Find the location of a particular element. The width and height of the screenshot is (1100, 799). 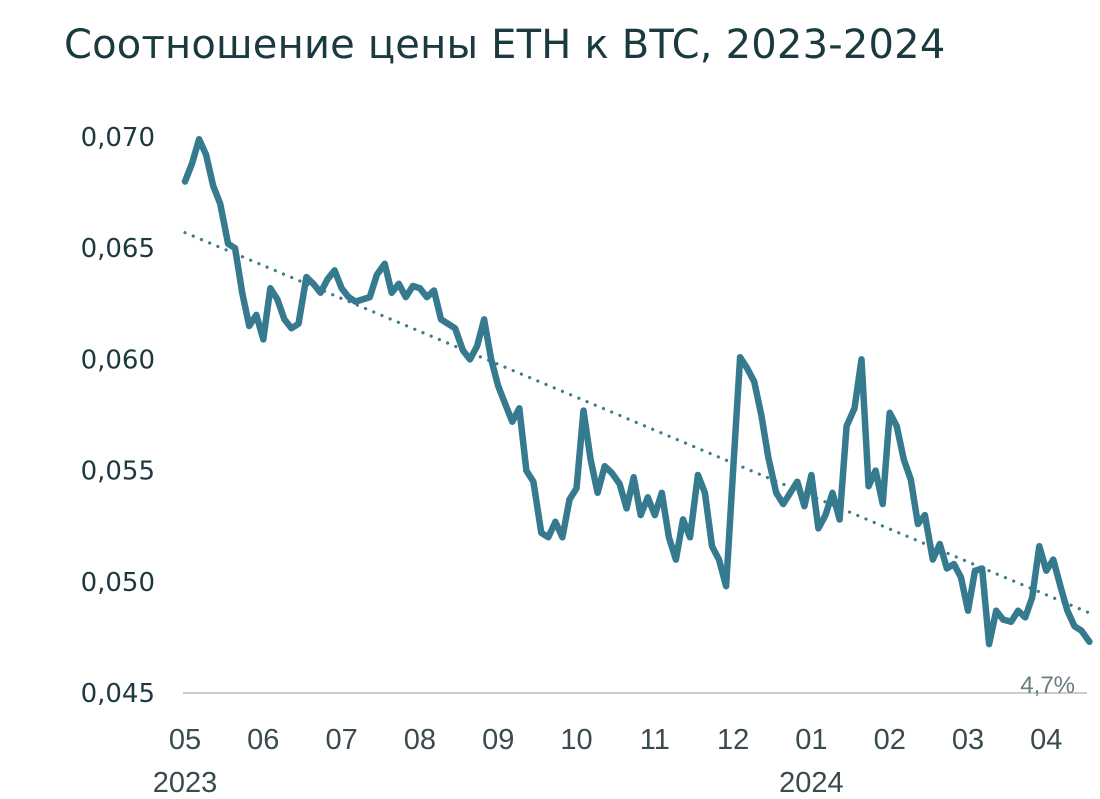

chart-title: Соотношение цены ETH к BTC, 2023-2024 is located at coordinates (505, 45).